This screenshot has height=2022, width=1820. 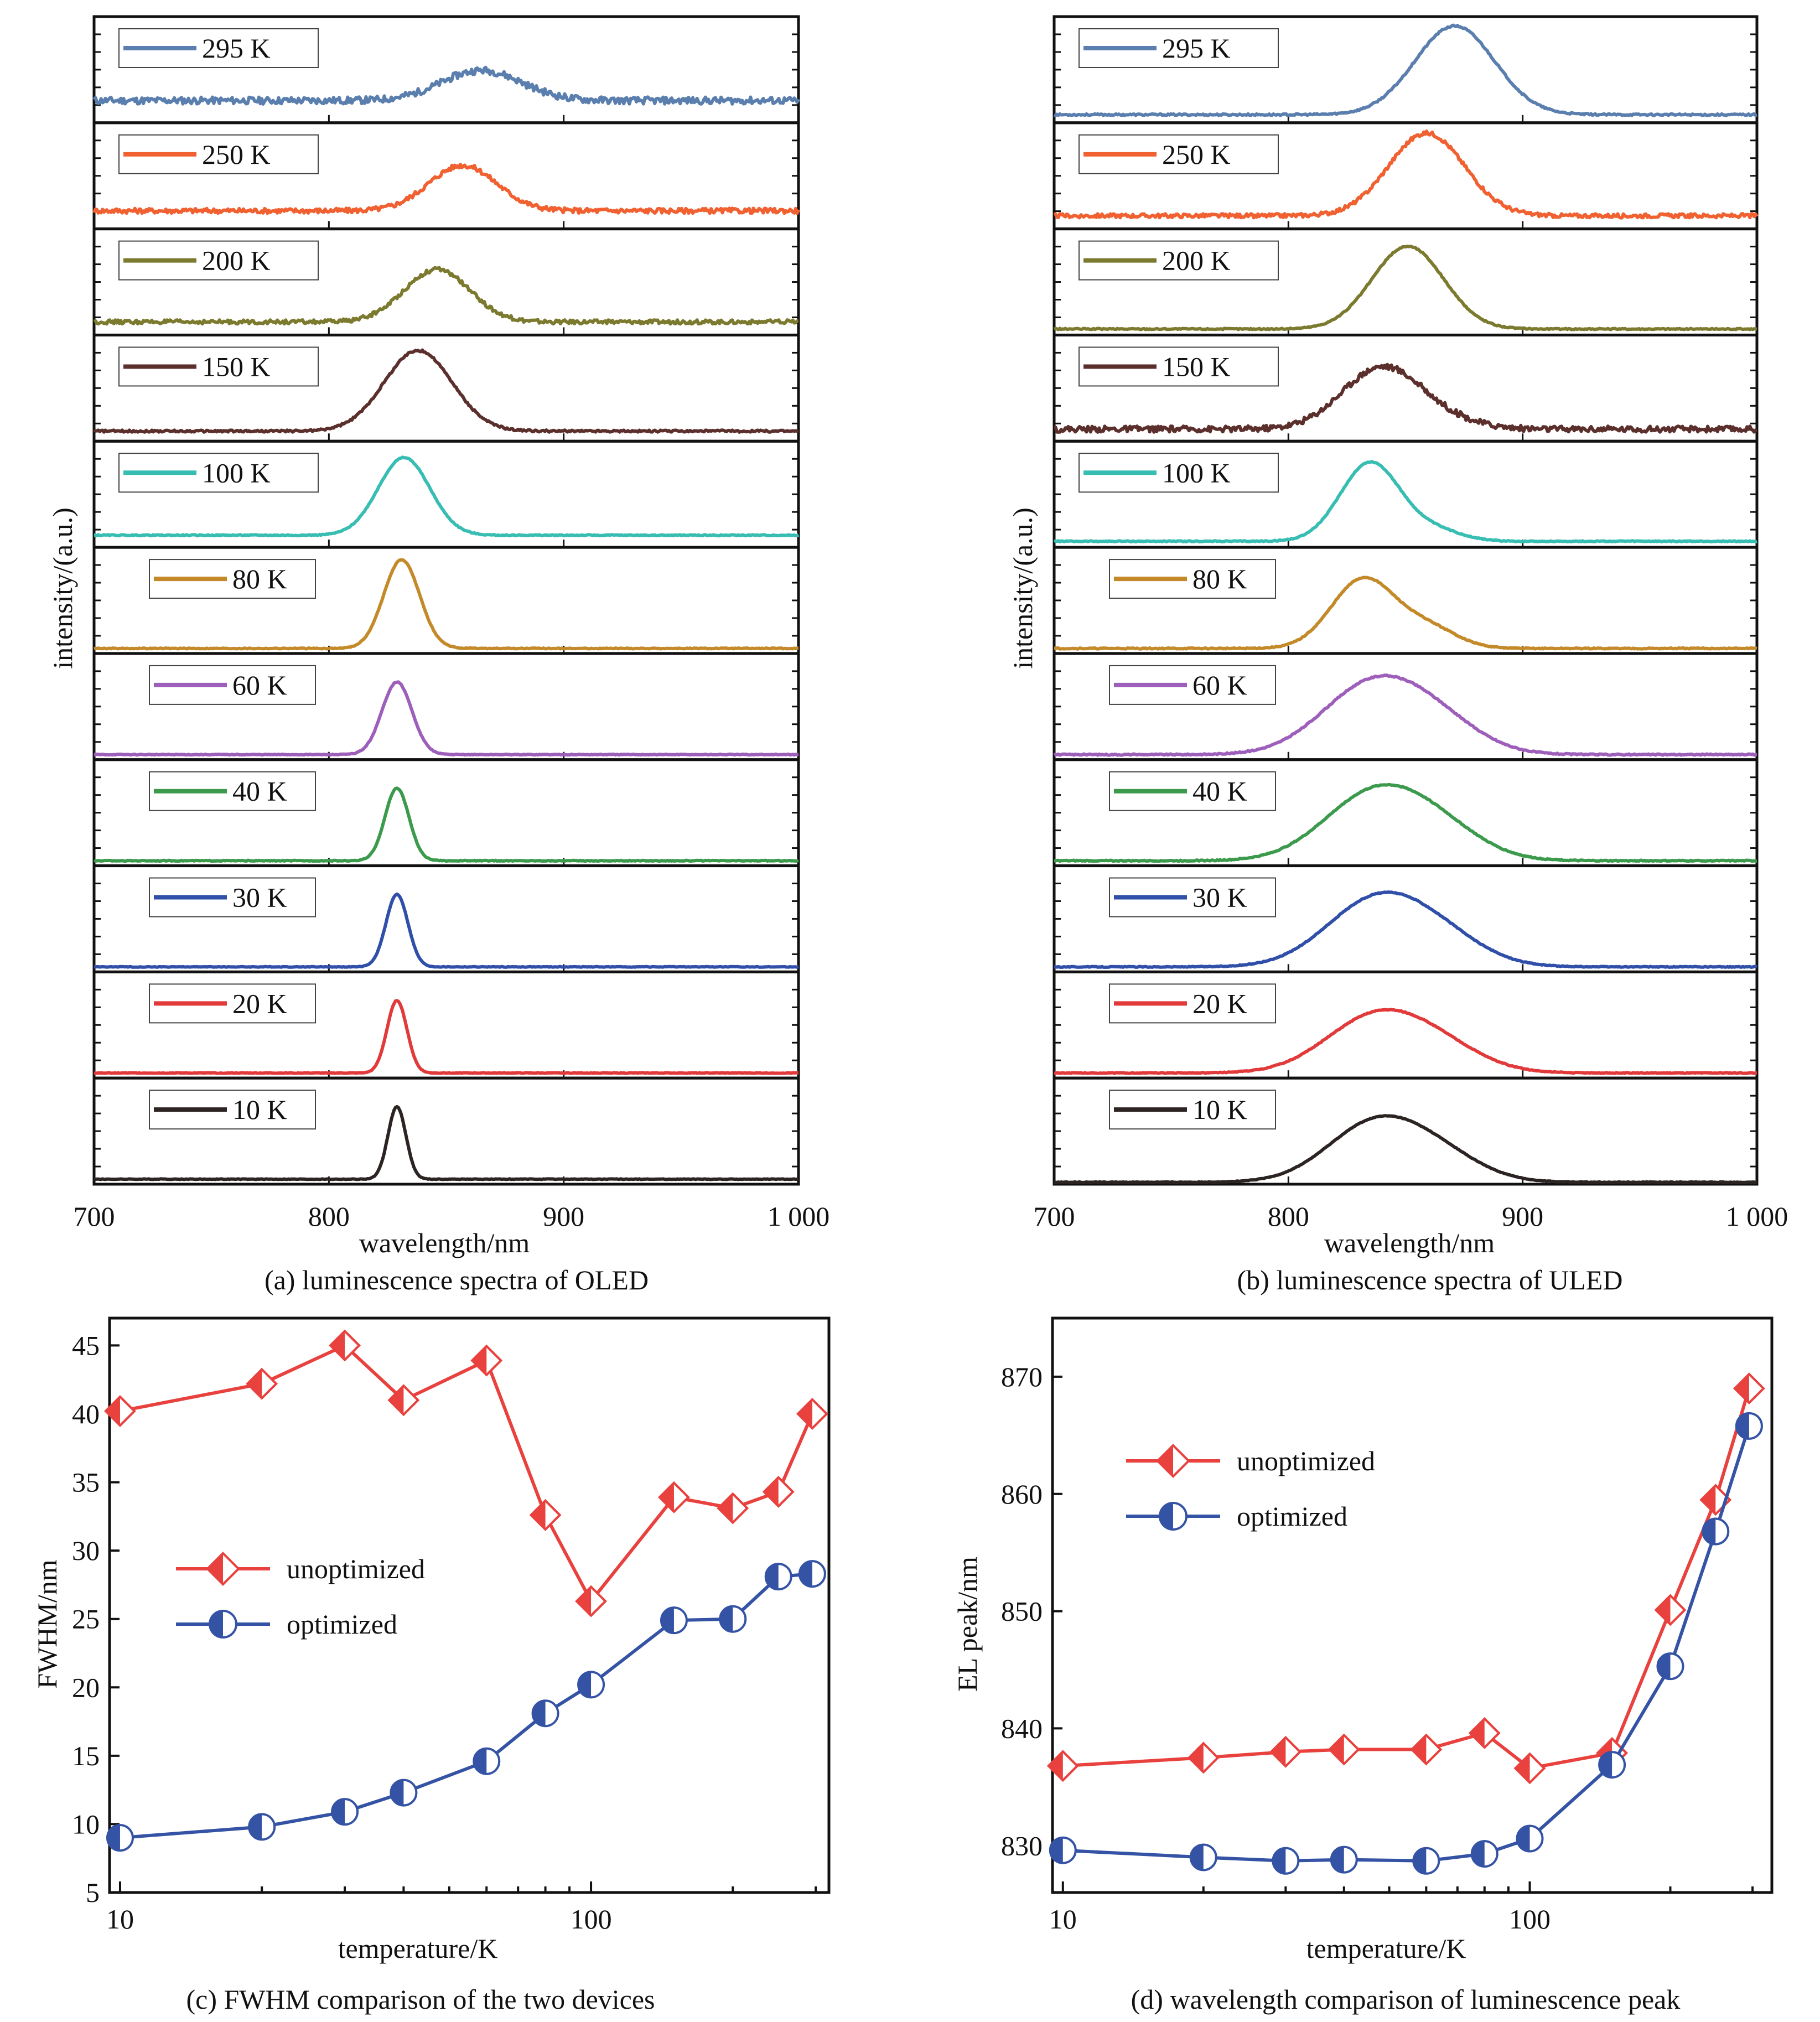 What do you see at coordinates (1022, 1728) in the screenshot?
I see `y-tick-label: 840` at bounding box center [1022, 1728].